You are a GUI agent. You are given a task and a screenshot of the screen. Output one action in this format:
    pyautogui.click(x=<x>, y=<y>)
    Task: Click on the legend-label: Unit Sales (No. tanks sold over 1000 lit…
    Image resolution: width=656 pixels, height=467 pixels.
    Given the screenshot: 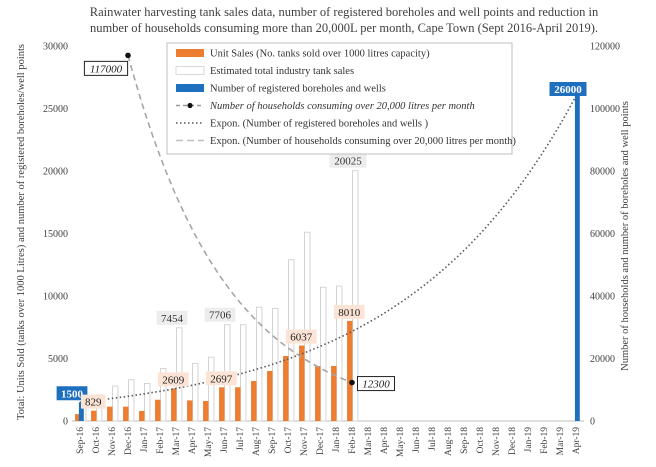 What is the action you would take?
    pyautogui.click(x=320, y=54)
    